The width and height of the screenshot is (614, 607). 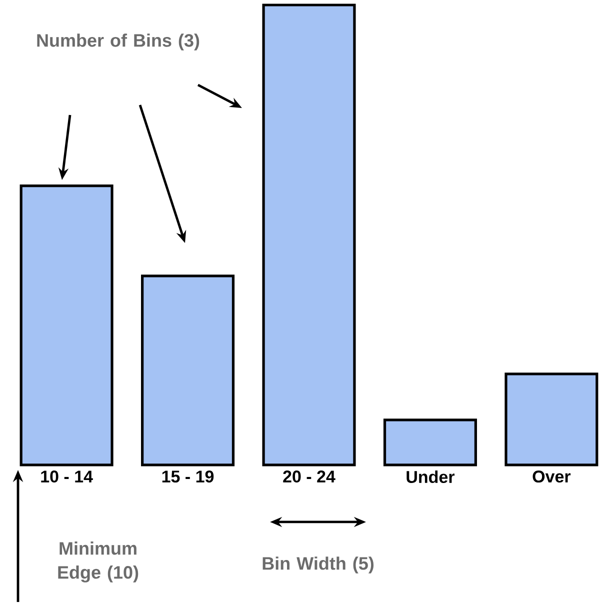 I want to click on x-tick-label: Under, so click(x=430, y=477).